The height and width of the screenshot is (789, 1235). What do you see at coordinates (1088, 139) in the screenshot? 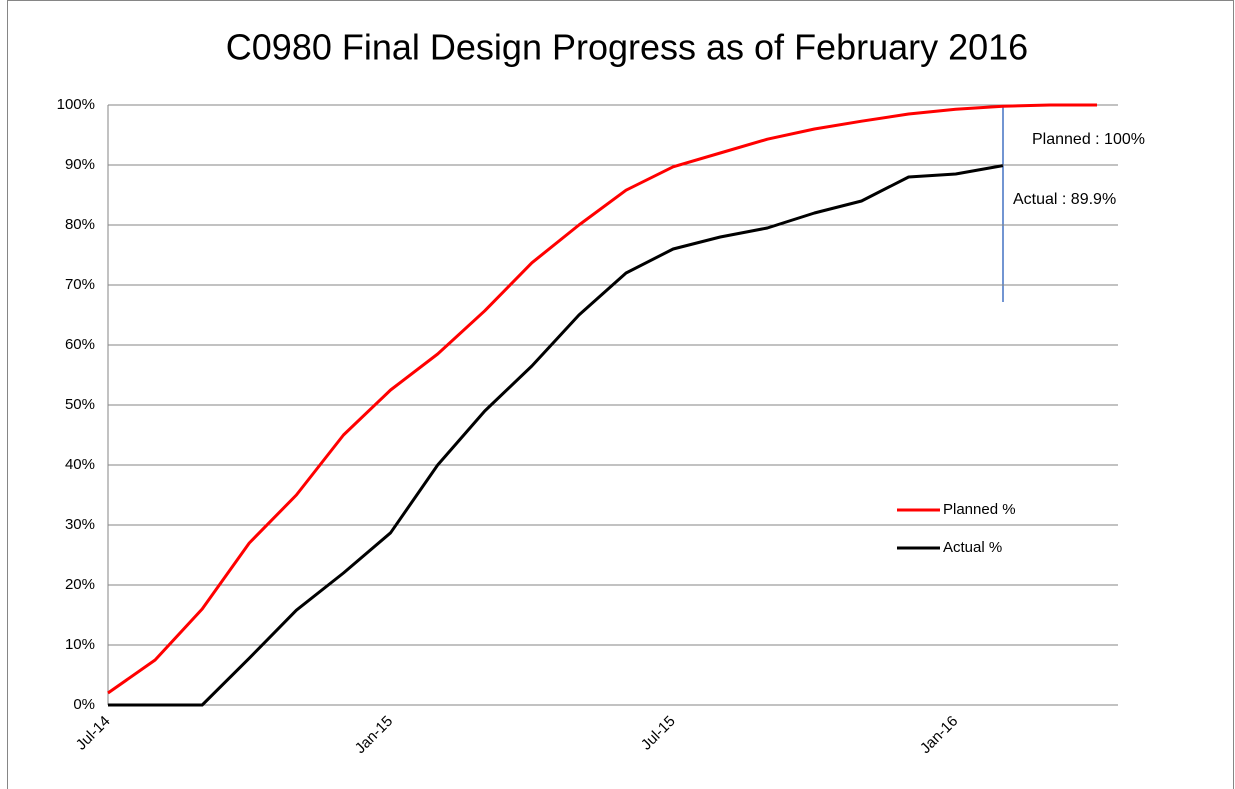
I see `annotation: Planned : 100%` at bounding box center [1088, 139].